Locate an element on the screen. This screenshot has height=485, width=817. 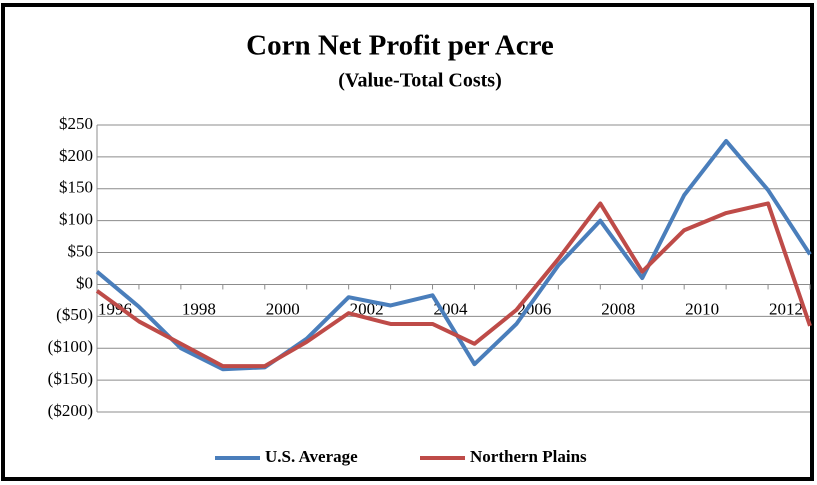
y-tick-label: ($100) is located at coordinates (70, 346).